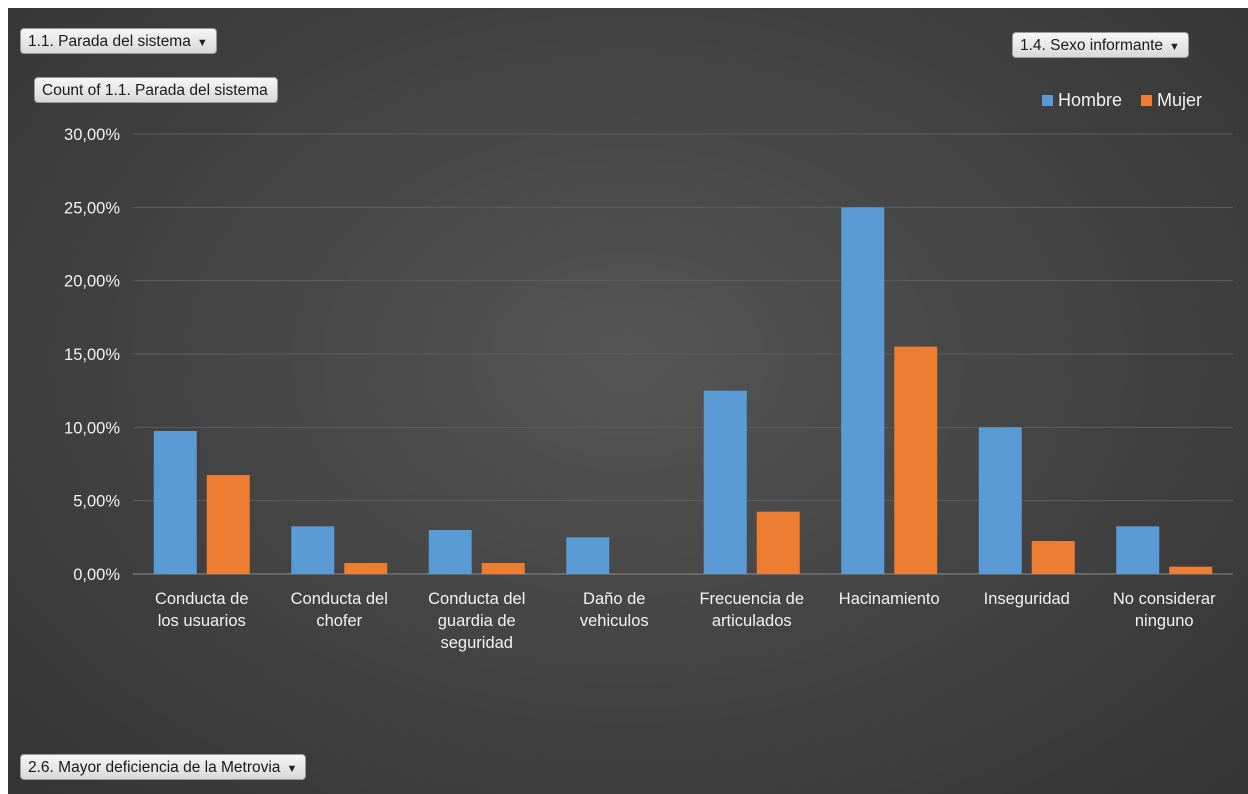 This screenshot has height=794, width=1248. I want to click on x-tick-label-line: Conducta de, so click(202, 599).